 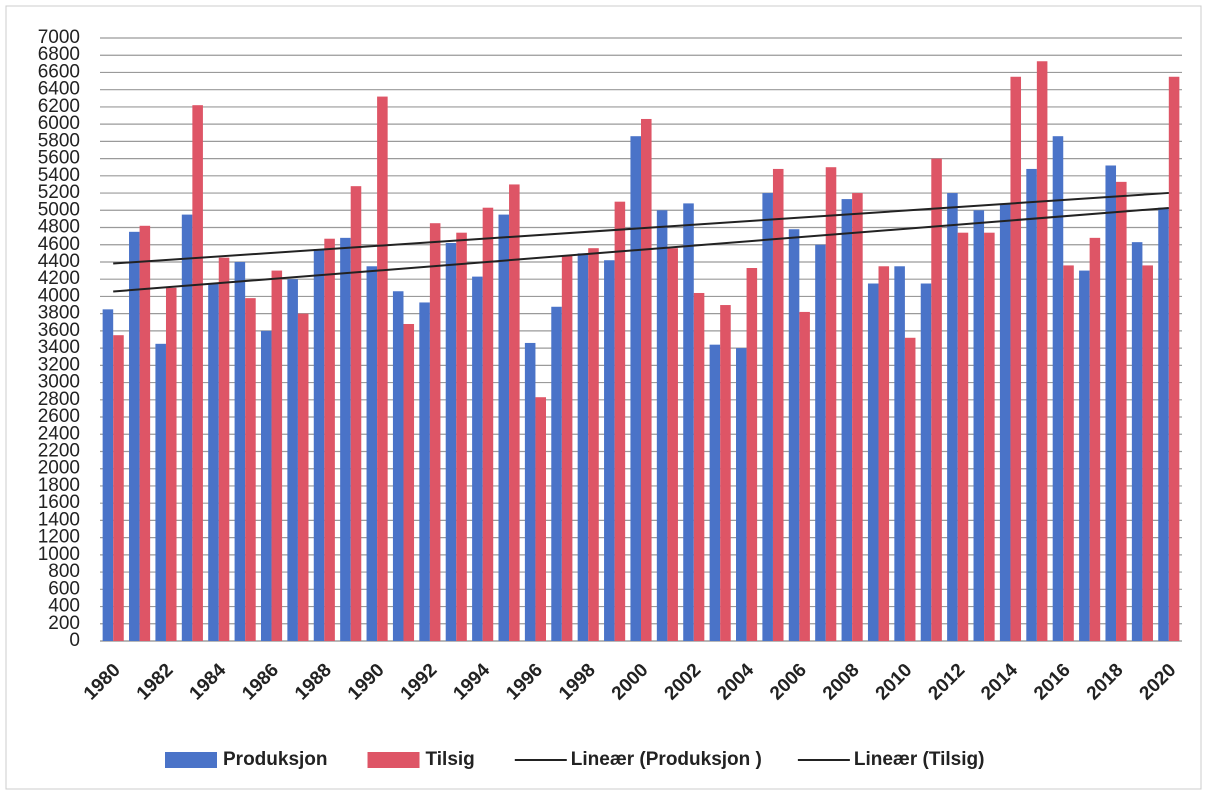 I want to click on y-tick-label: 3200, so click(x=59, y=364).